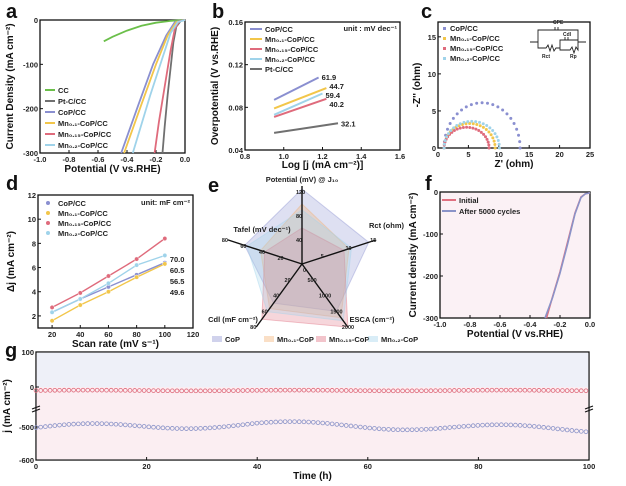  I want to click on series-line, so click(567, 255).